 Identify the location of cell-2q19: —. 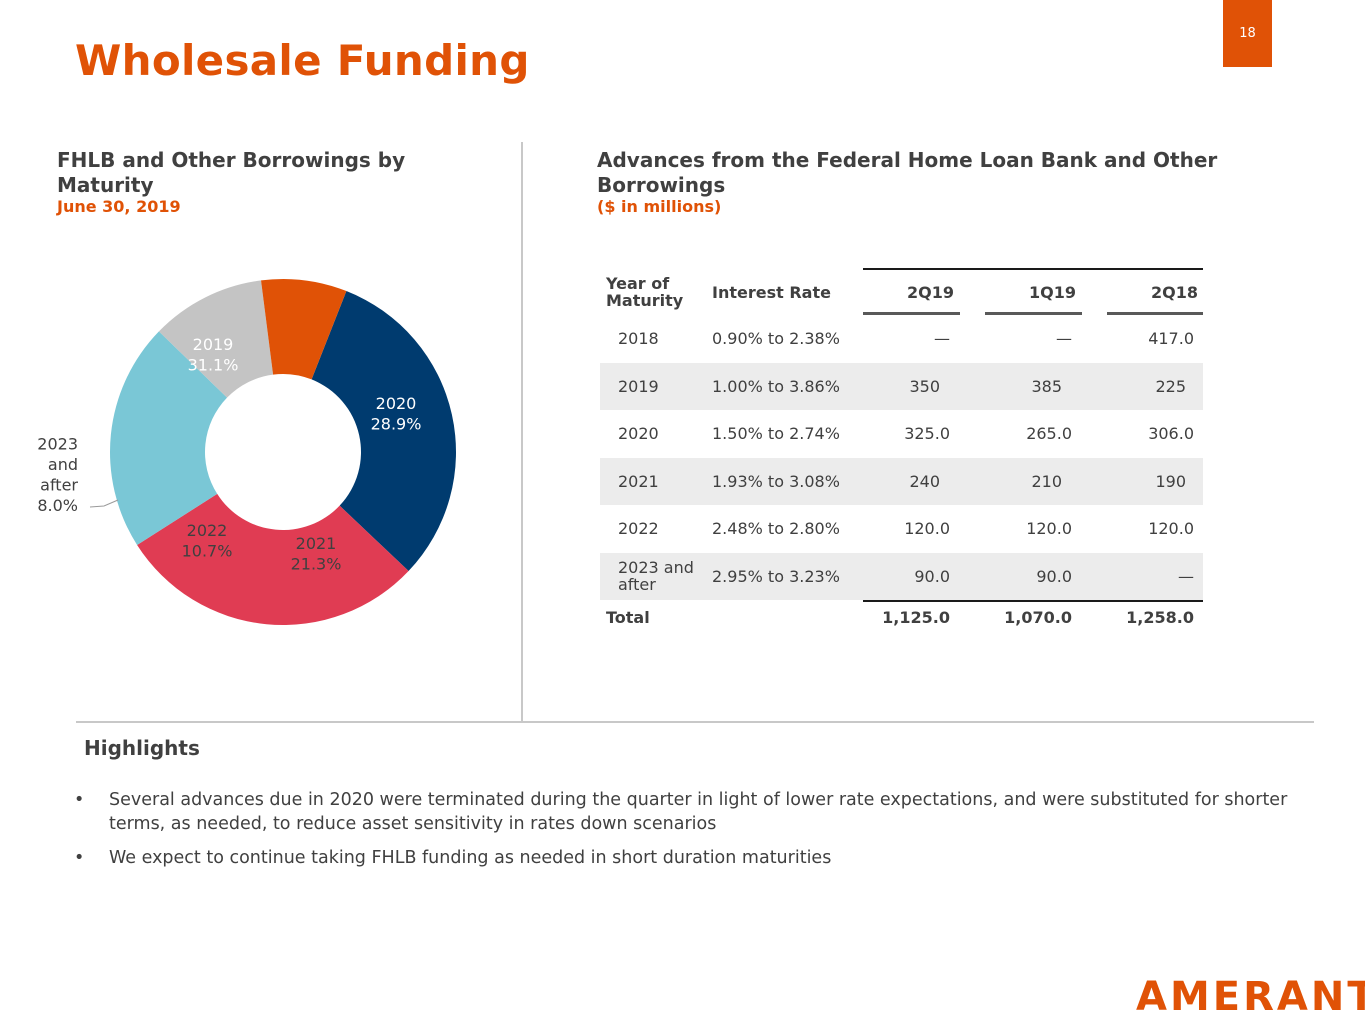
(942, 339).